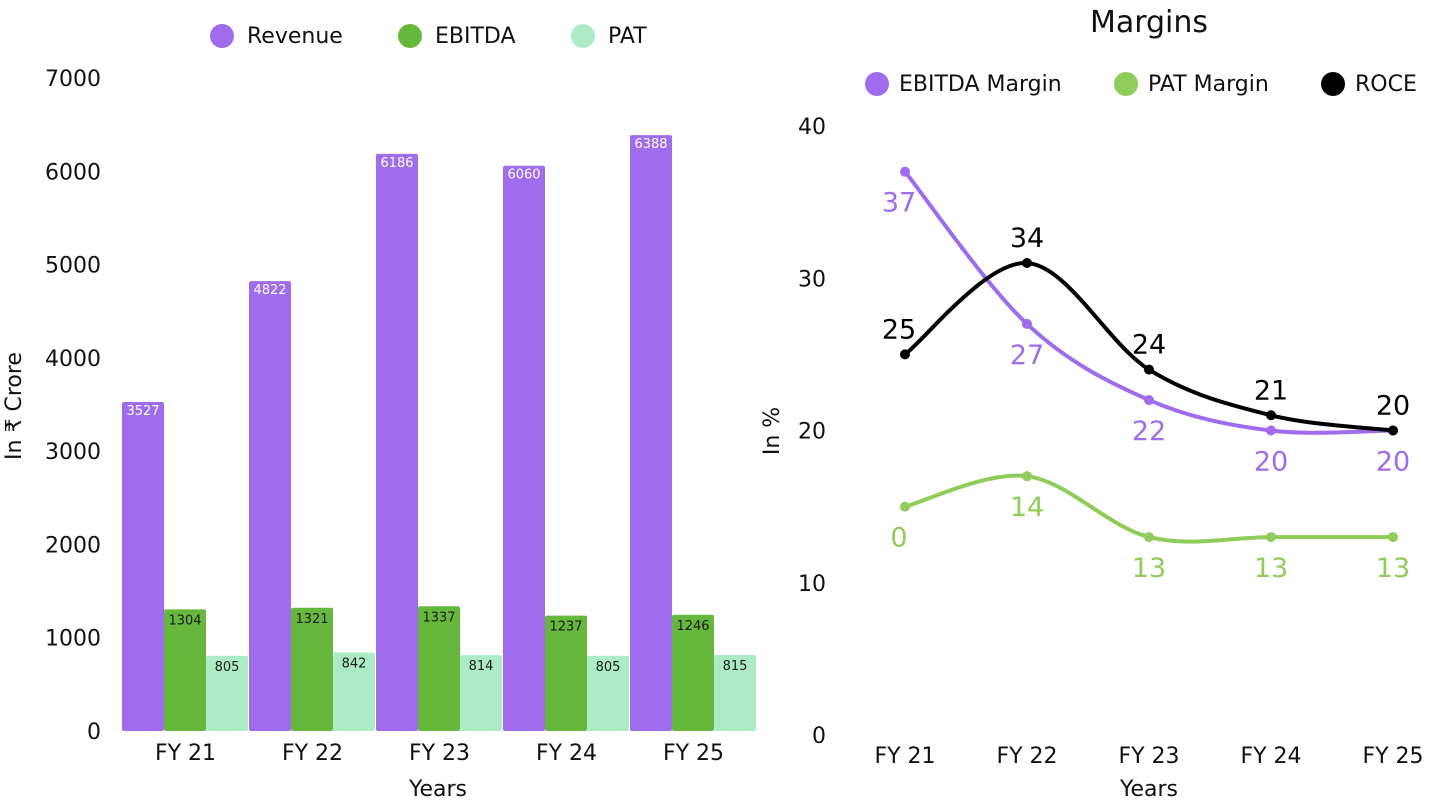 The height and width of the screenshot is (809, 1456). What do you see at coordinates (269, 290) in the screenshot?
I see `revenue-data-label: 4822` at bounding box center [269, 290].